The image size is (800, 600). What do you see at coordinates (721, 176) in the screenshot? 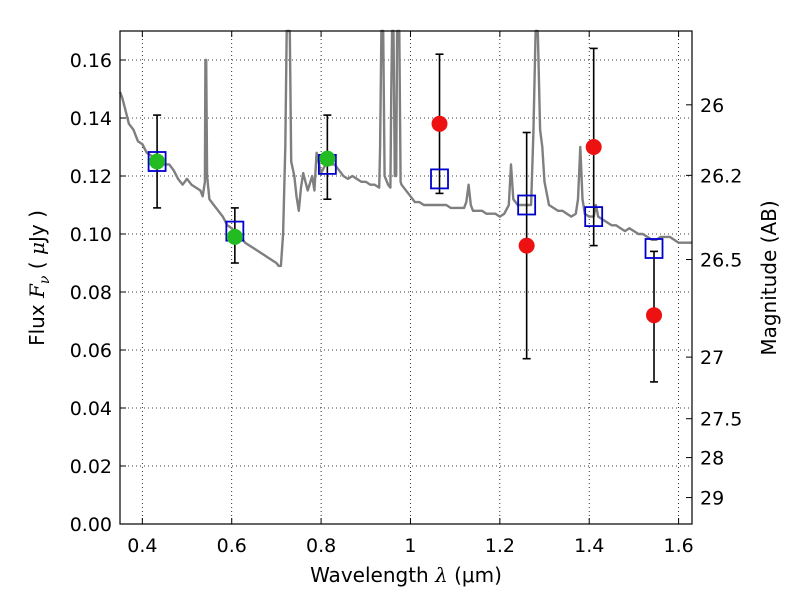
I see `y2-tick-label: 26.2` at bounding box center [721, 176].